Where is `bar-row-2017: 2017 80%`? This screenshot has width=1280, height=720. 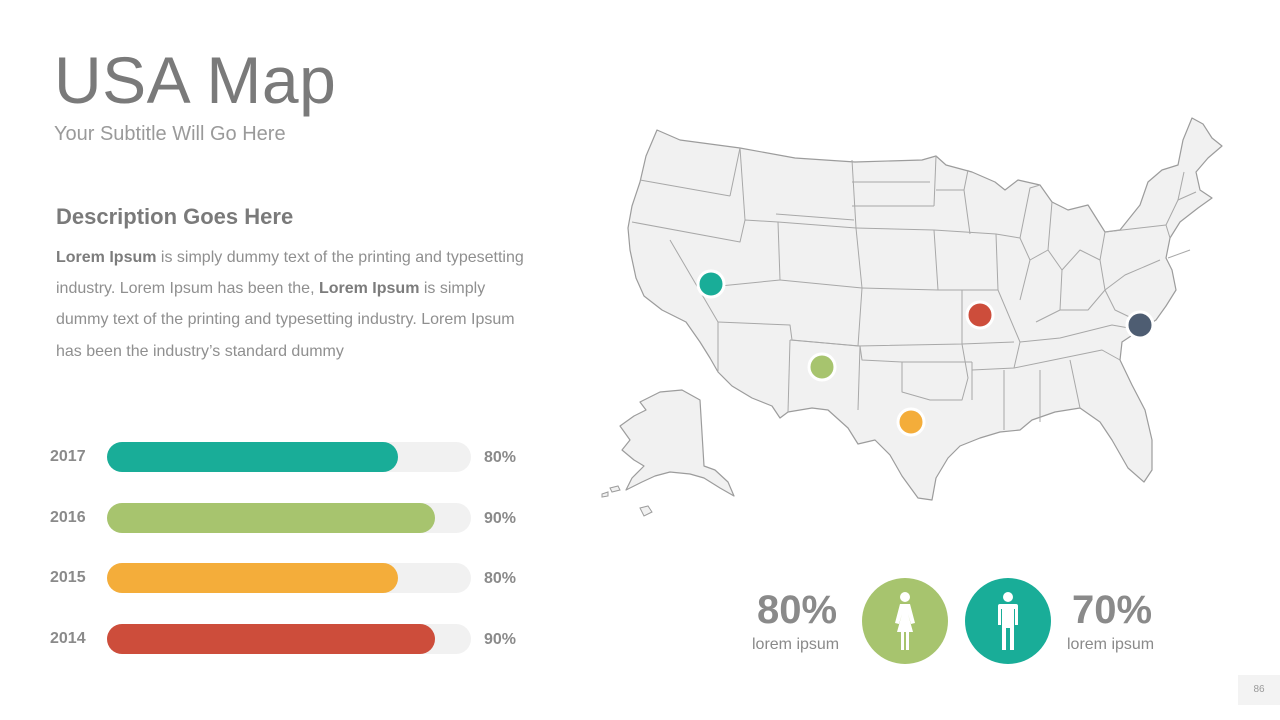
bar-row-2017: 2017 80% is located at coordinates (288, 457).